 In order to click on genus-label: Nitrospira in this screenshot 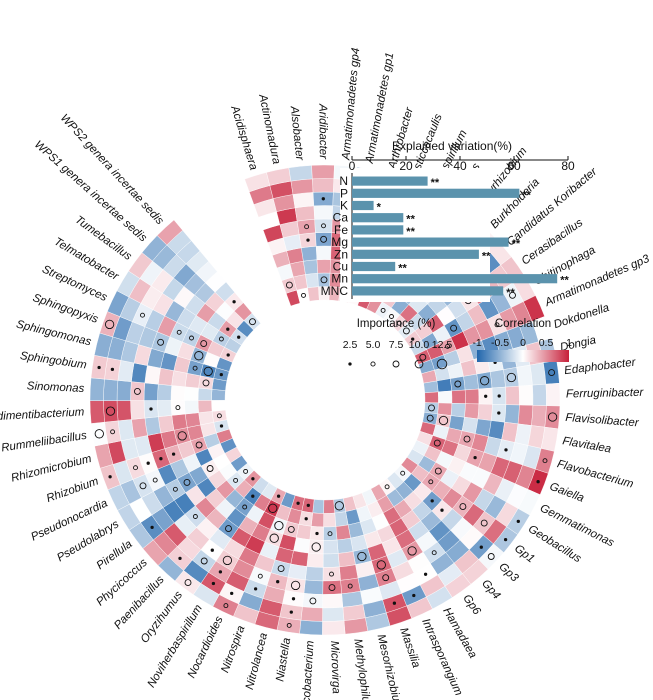, I will do `click(233, 649)`.